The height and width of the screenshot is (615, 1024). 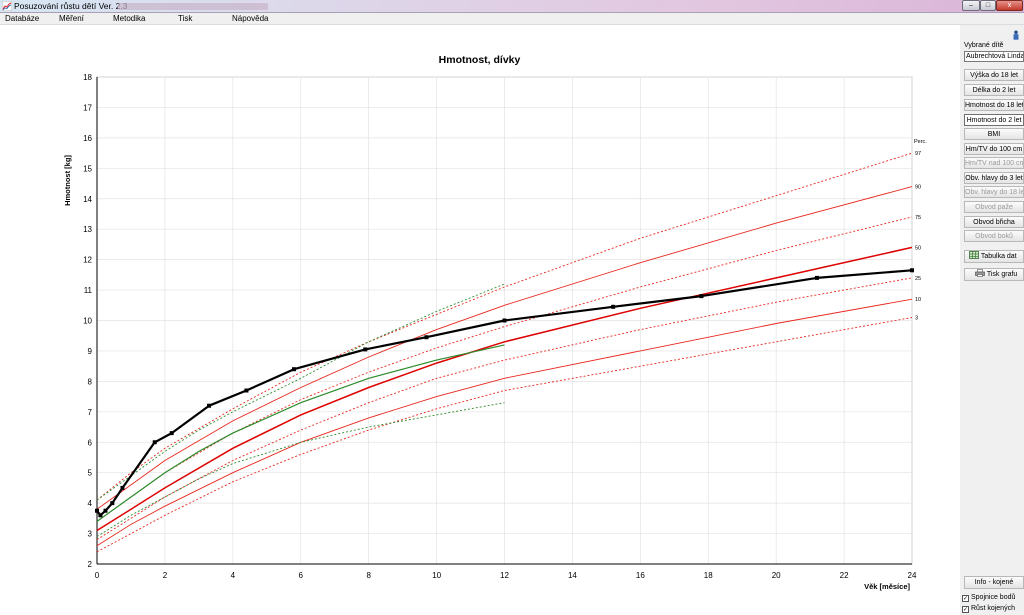 What do you see at coordinates (994, 192) in the screenshot?
I see `panel-button-8: Obv. hlavy do 18 let` at bounding box center [994, 192].